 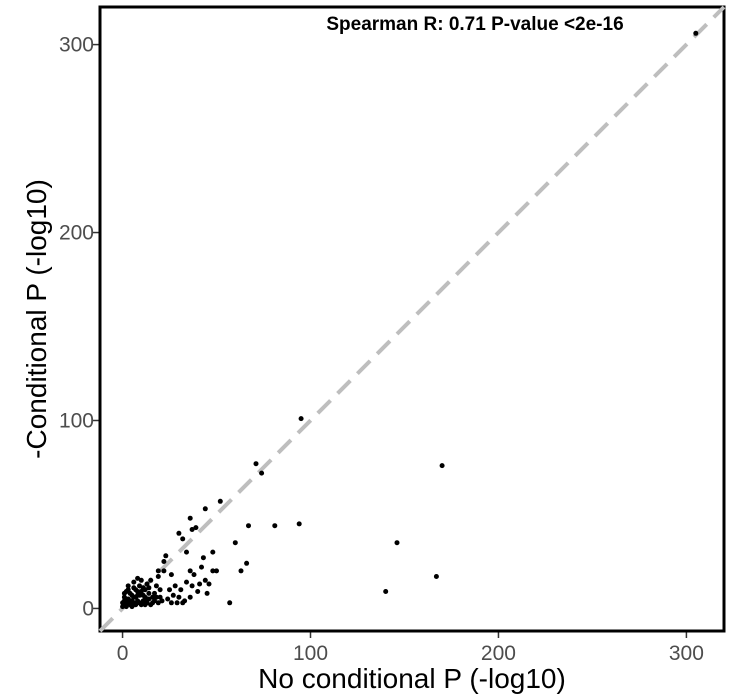 What do you see at coordinates (474, 24) in the screenshot?
I see `spearman-annotation: Spearman R: 0.71 P-value <2e-16` at bounding box center [474, 24].